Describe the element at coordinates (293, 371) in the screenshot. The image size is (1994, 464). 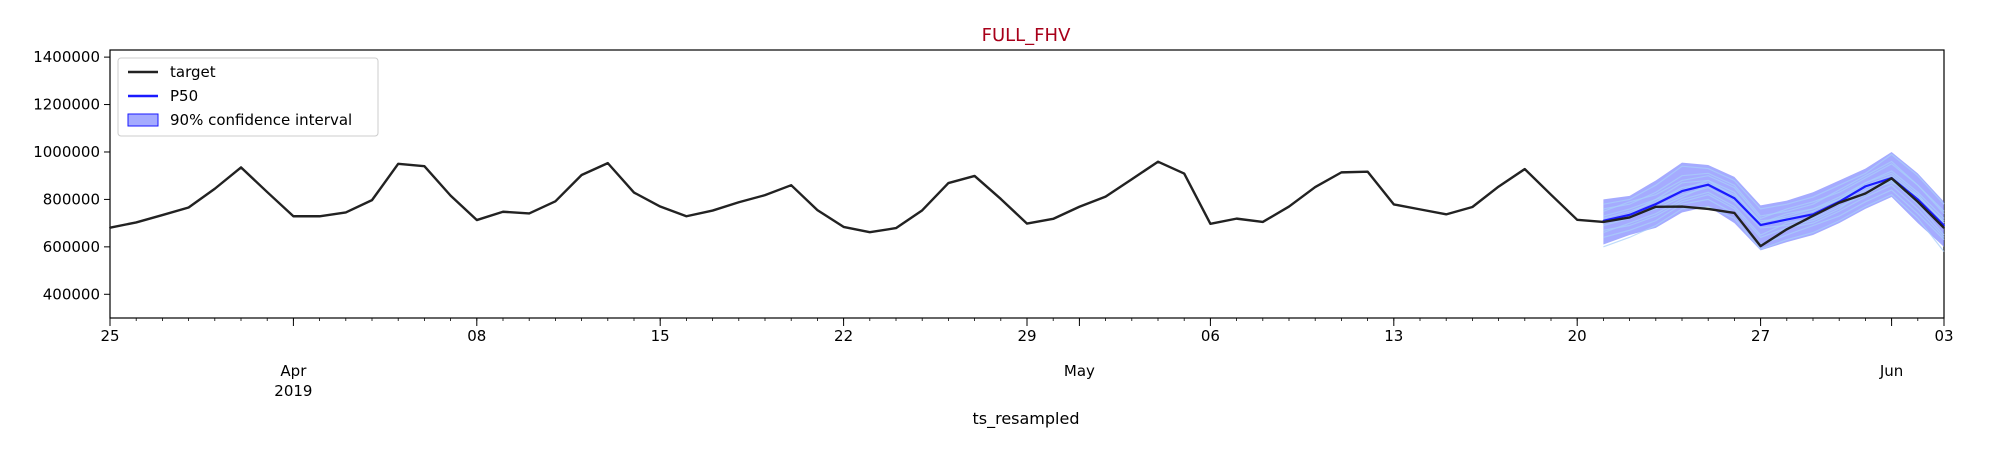
I see `x-month-label: Apr` at that location.